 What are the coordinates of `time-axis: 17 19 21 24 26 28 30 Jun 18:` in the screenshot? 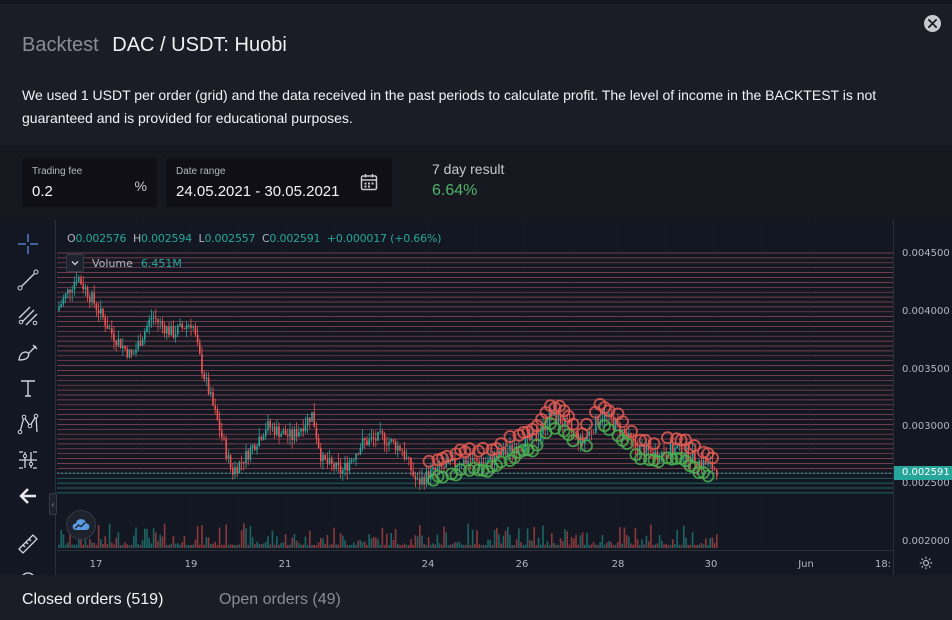 It's located at (475, 562).